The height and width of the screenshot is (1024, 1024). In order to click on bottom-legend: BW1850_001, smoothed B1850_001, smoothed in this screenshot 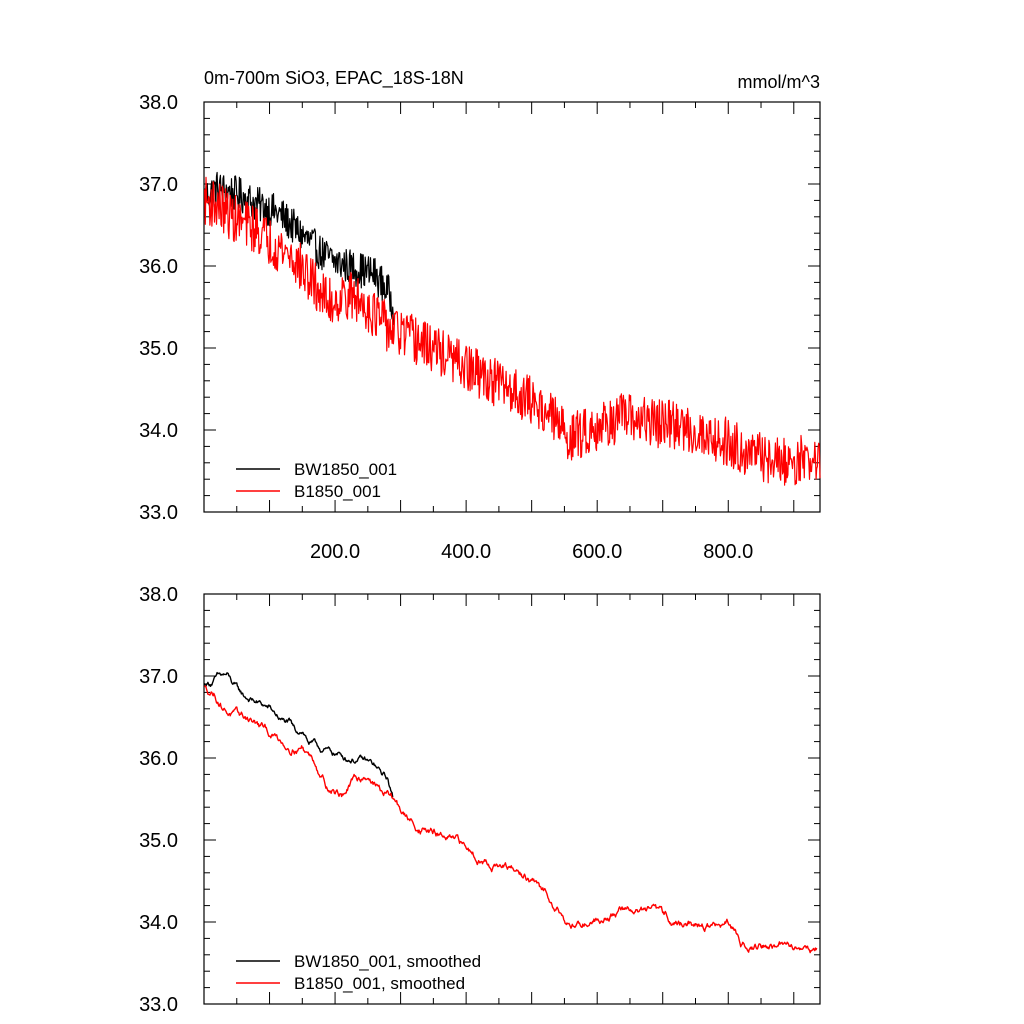, I will do `click(358, 972)`.